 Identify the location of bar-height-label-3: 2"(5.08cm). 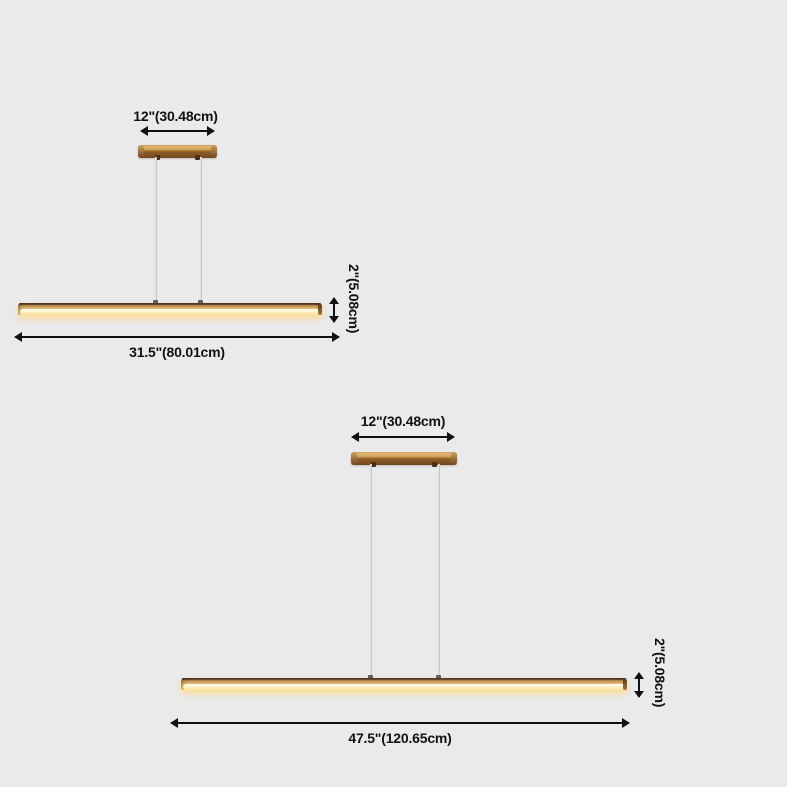
(660, 673).